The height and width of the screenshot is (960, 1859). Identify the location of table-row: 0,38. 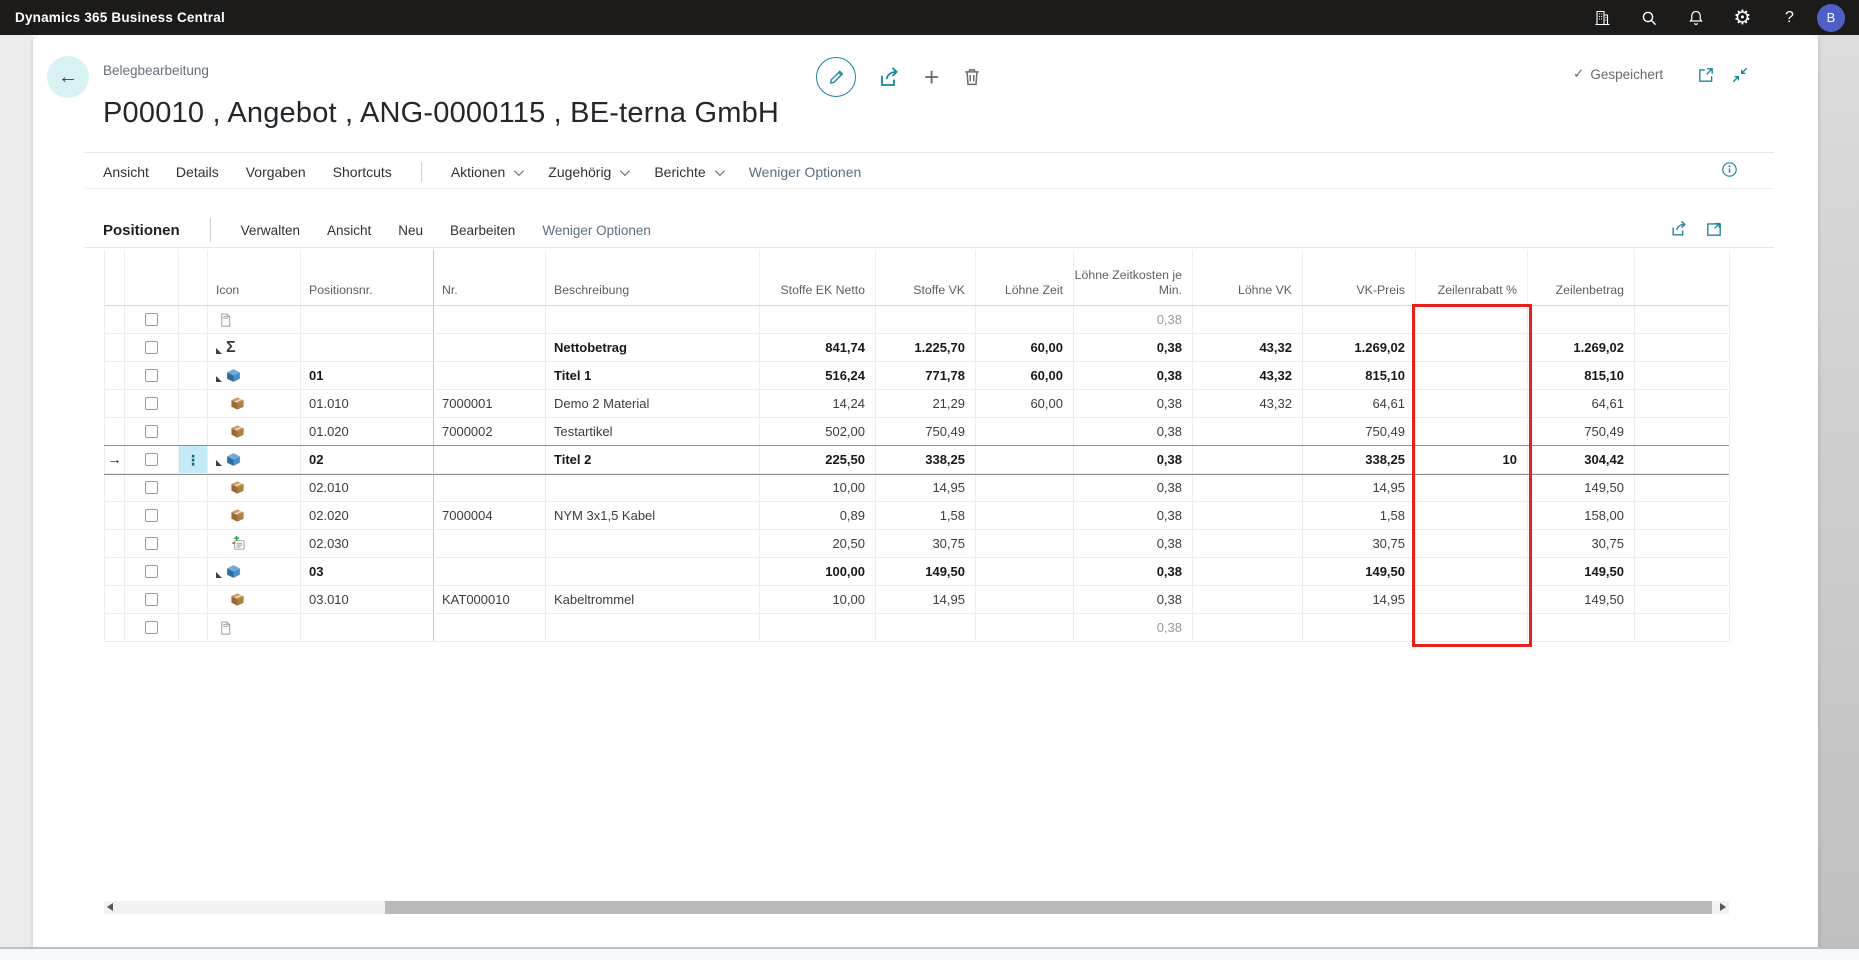
(917, 320).